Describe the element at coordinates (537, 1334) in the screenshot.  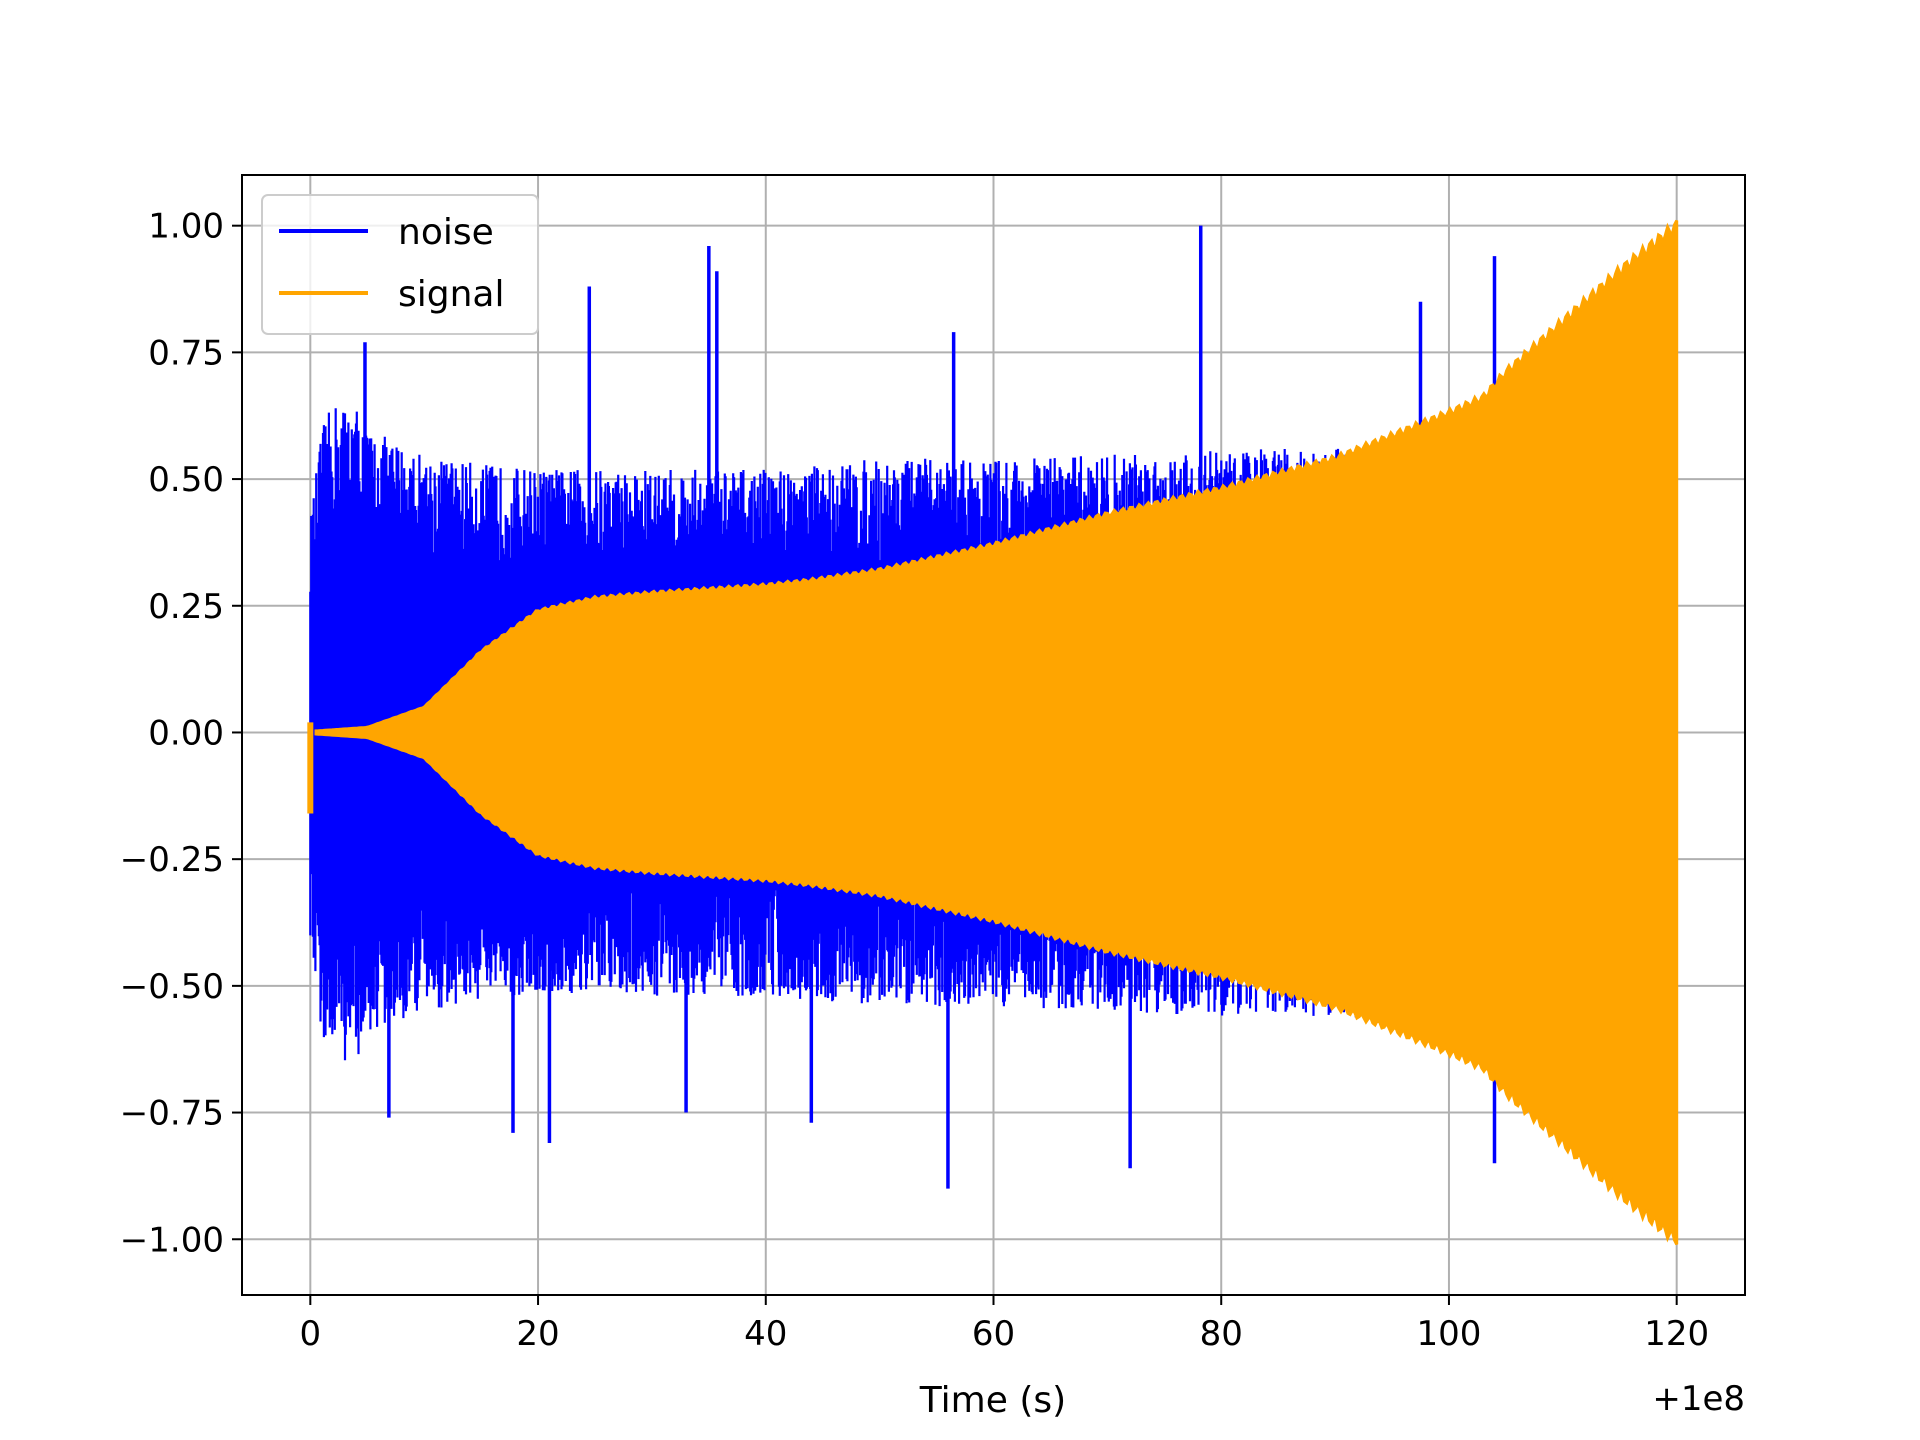
I see `x-tick-label: 20` at that location.